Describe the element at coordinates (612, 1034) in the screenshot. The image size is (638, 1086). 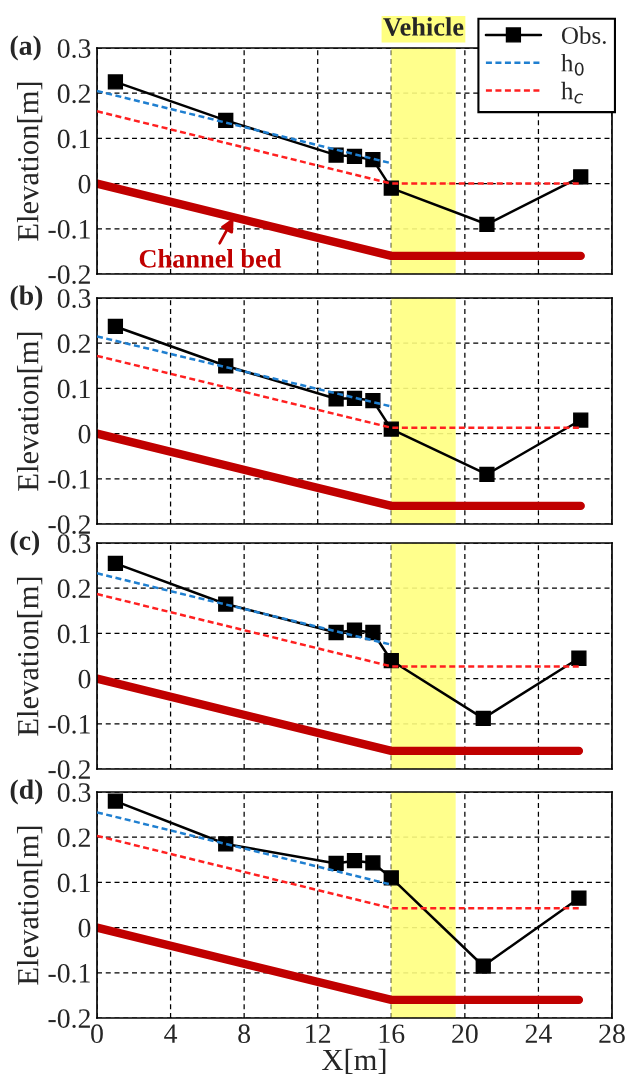
I see `x-tick-label: 28` at that location.